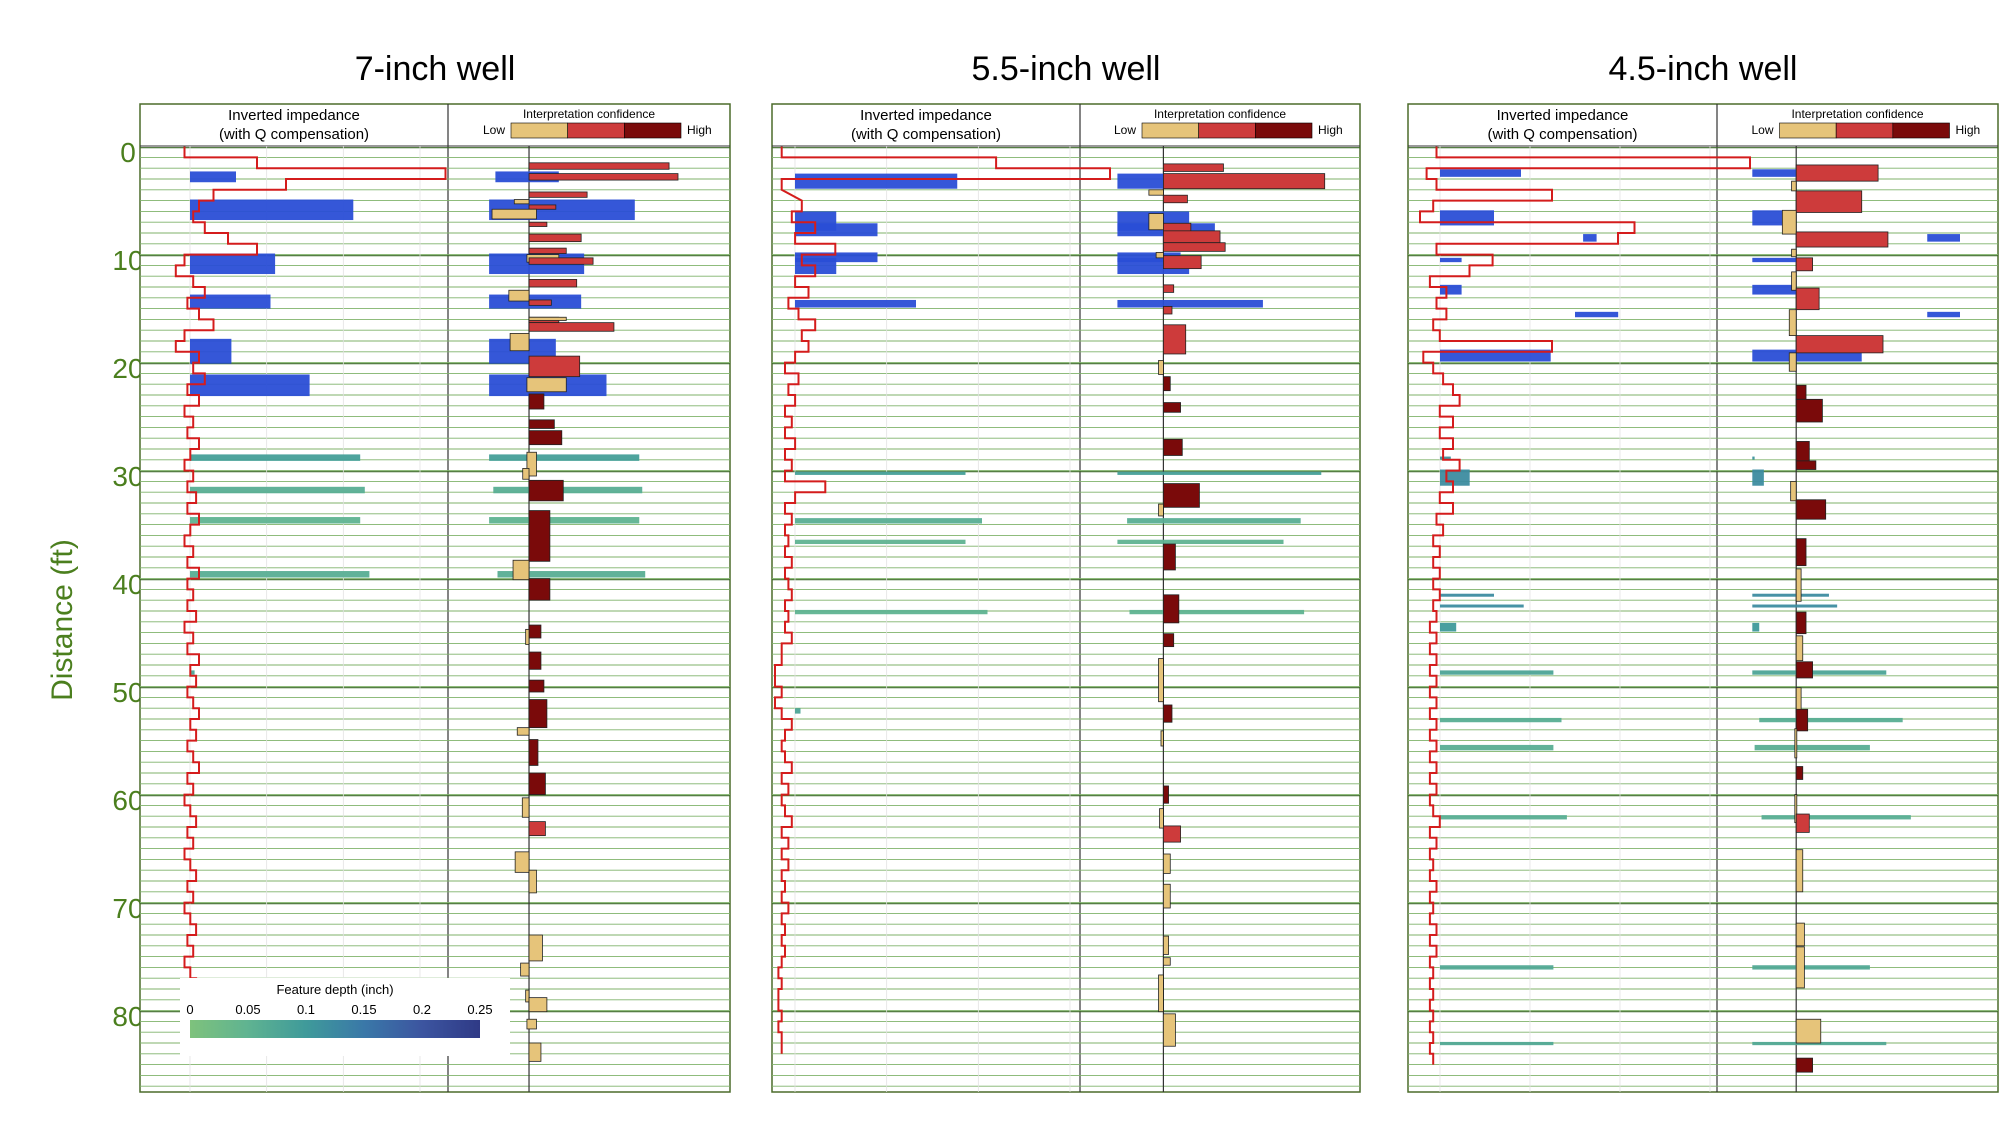 This screenshot has height=1125, width=2000. I want to click on y-tick-label: 20, so click(127, 368).